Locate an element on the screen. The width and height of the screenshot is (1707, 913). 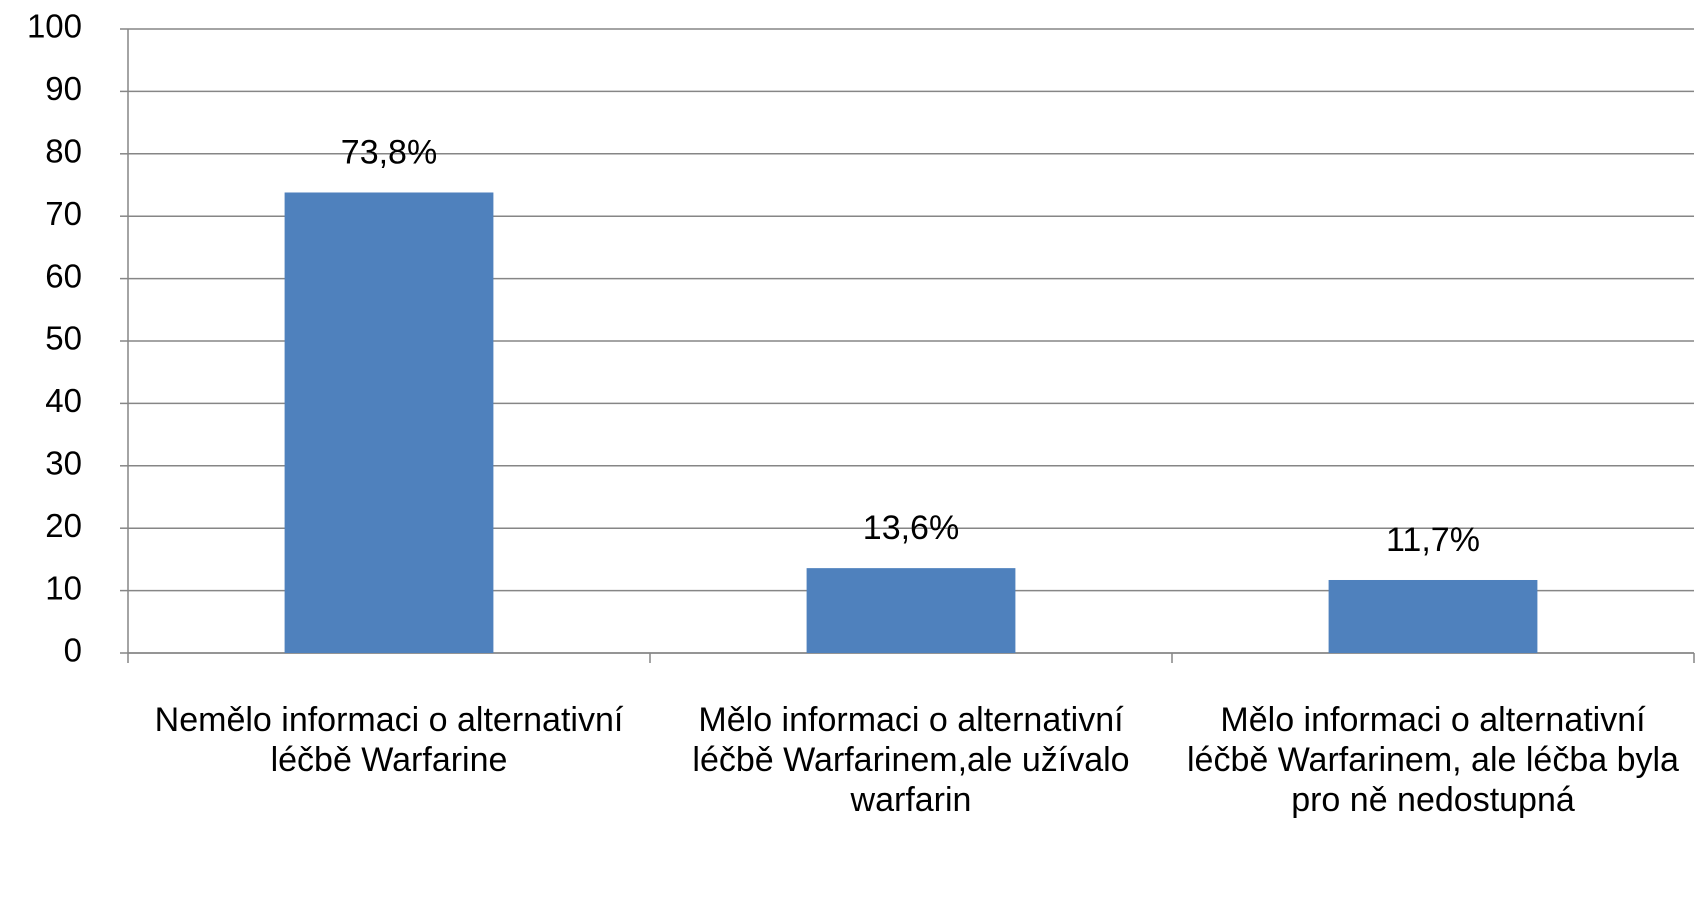
y-tick-label: 30 is located at coordinates (63, 463).